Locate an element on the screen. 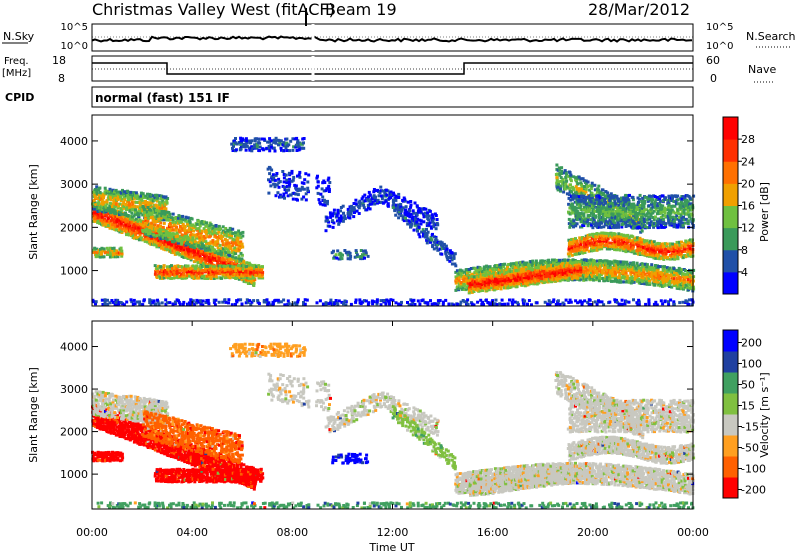 The width and height of the screenshot is (800, 554). noise-right-label: N.Search is located at coordinates (771, 36).